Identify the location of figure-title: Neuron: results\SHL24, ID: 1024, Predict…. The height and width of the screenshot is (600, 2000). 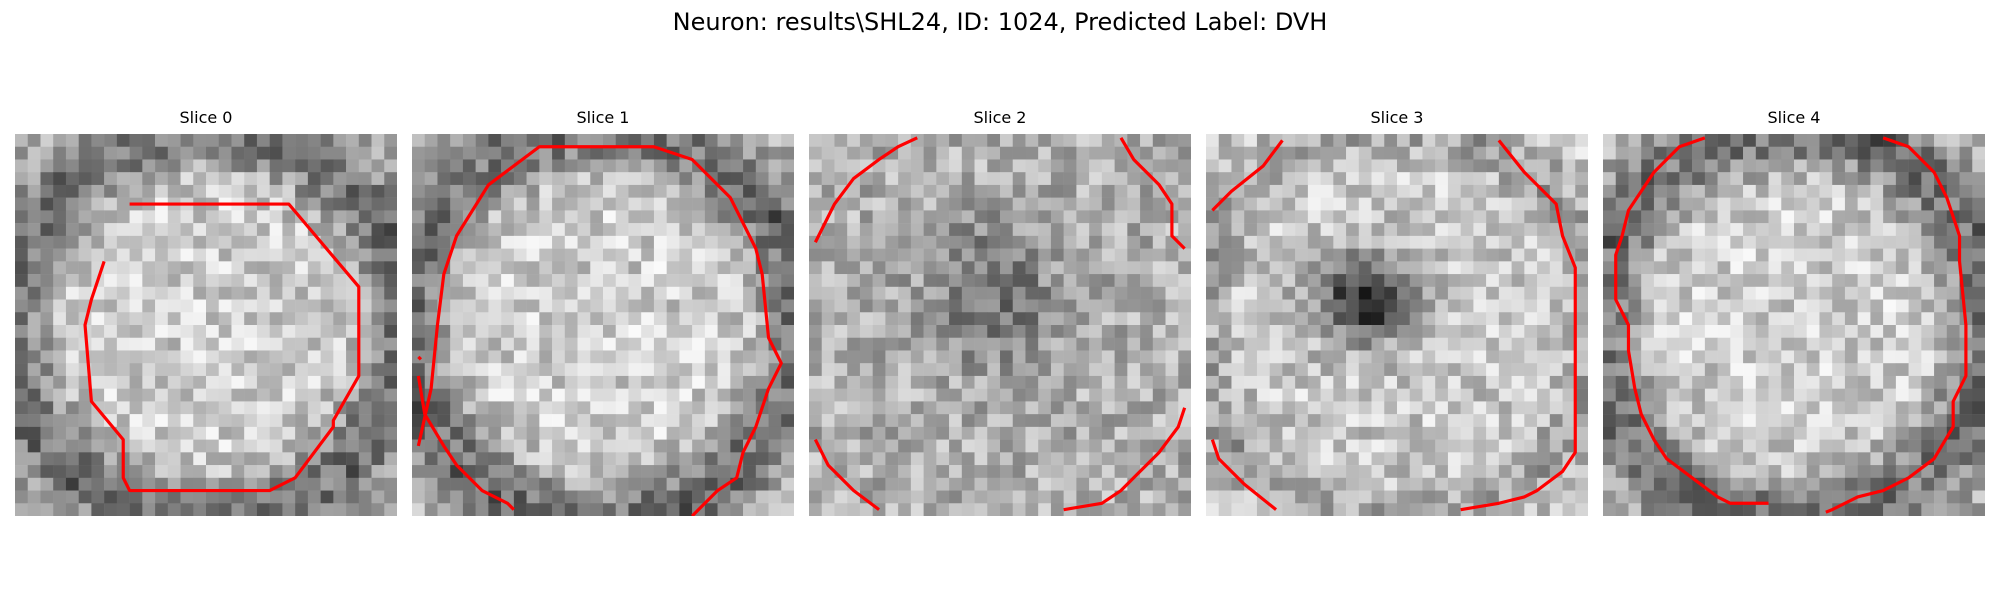
(1000, 22).